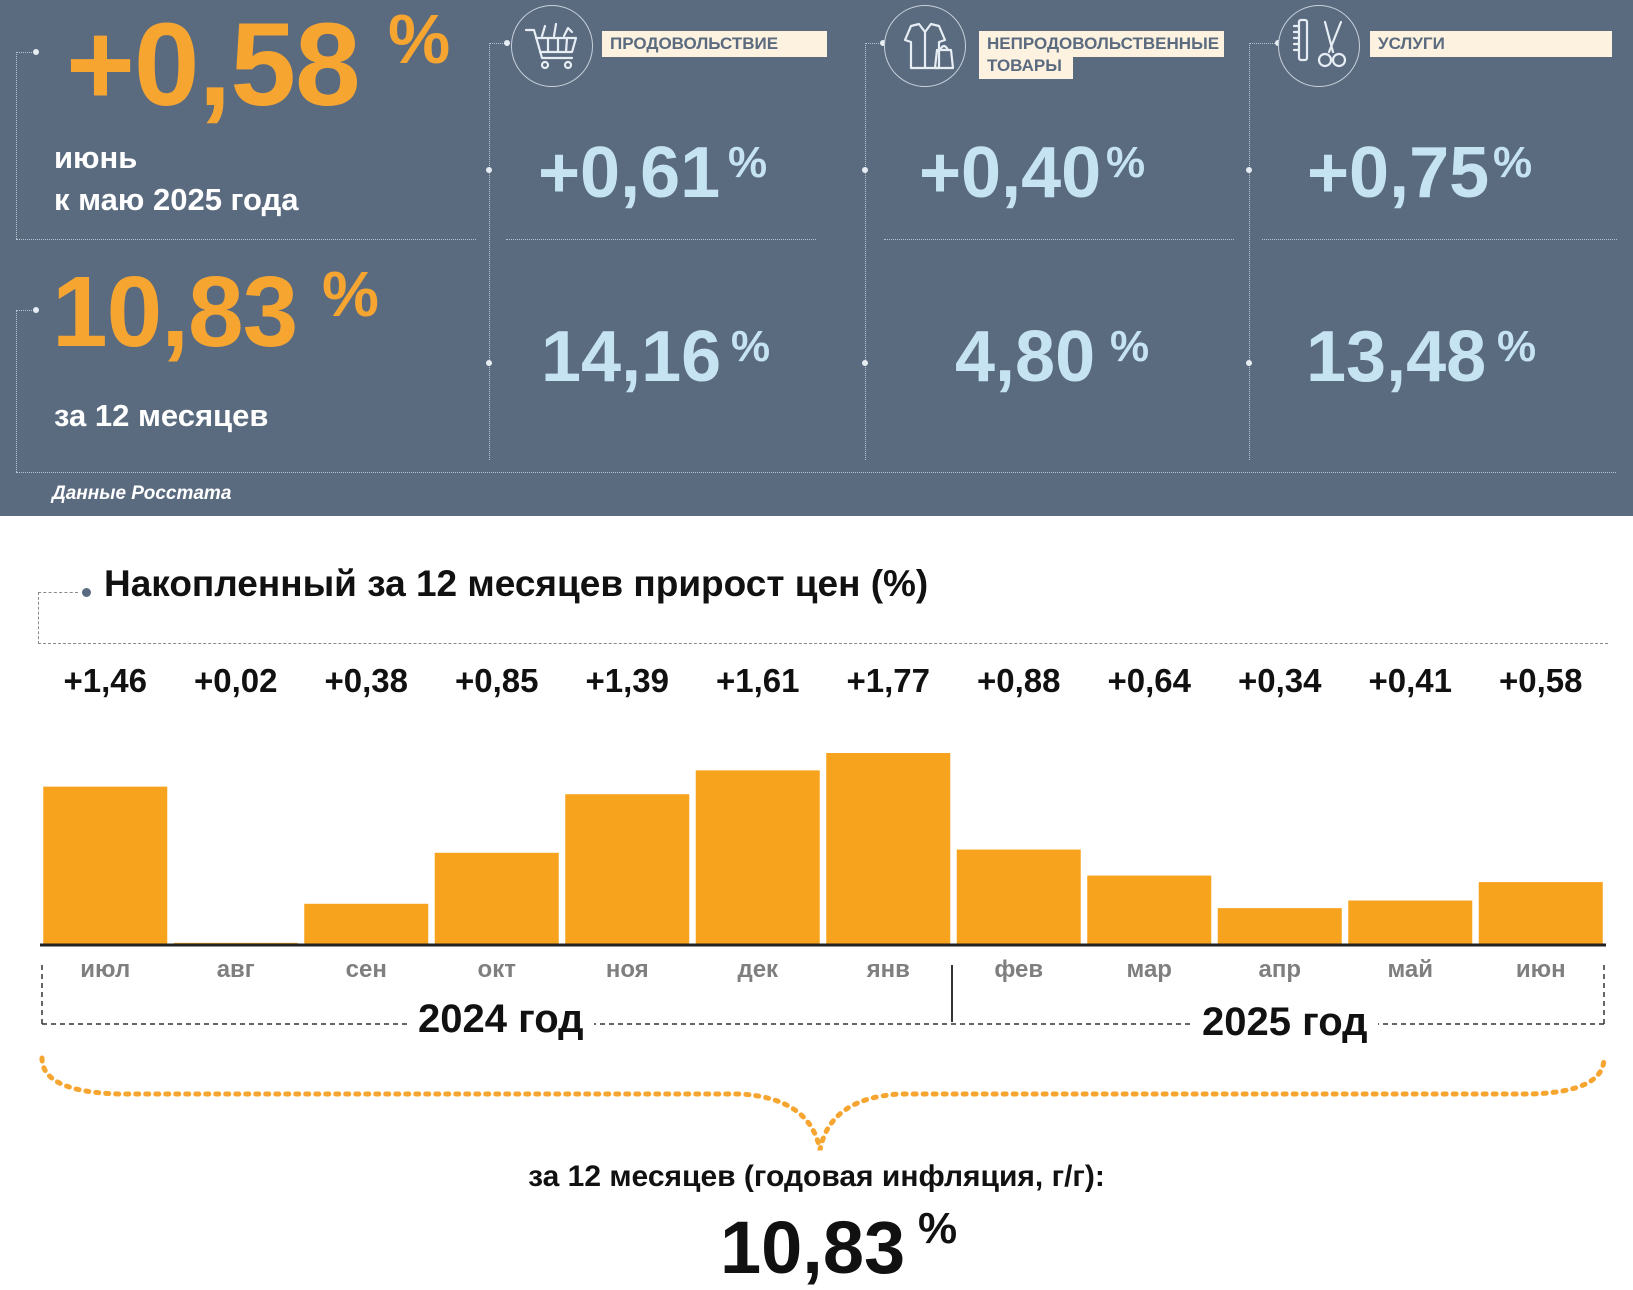  Describe the element at coordinates (823, 1103) in the screenshot. I see `summary-brace` at that location.